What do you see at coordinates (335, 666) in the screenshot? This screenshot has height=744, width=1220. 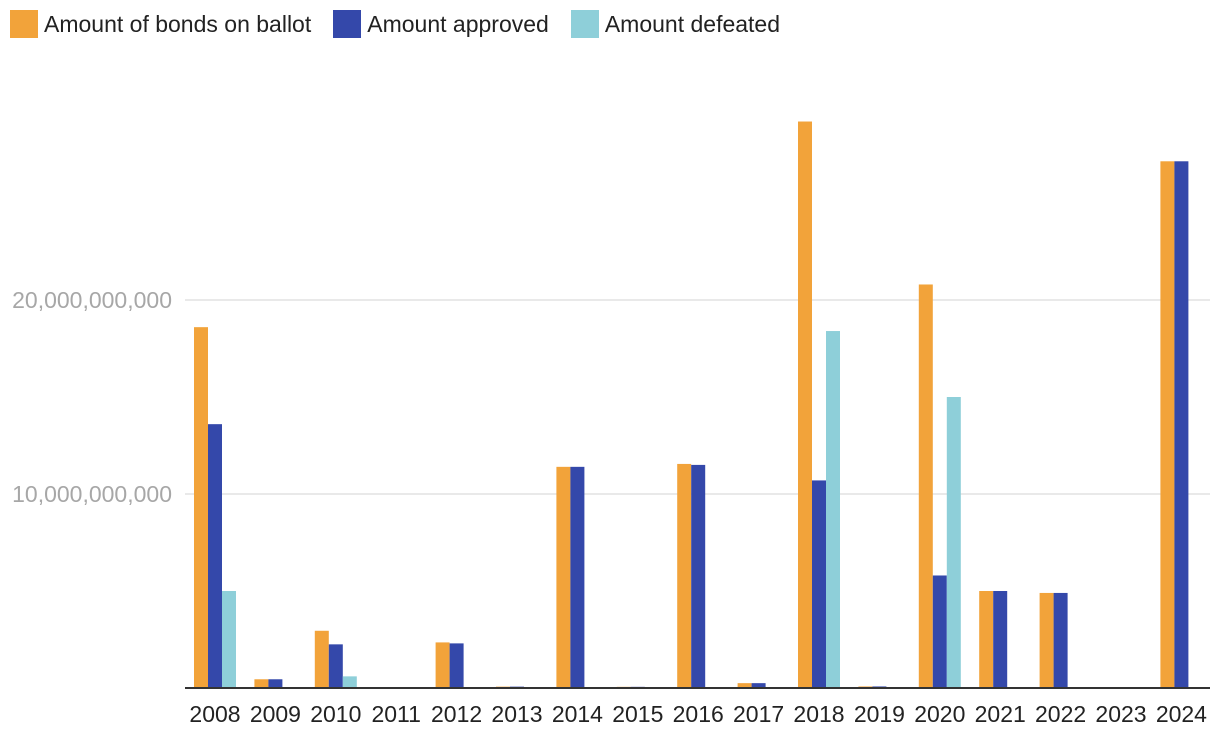 I see `bar-approved-2010` at bounding box center [335, 666].